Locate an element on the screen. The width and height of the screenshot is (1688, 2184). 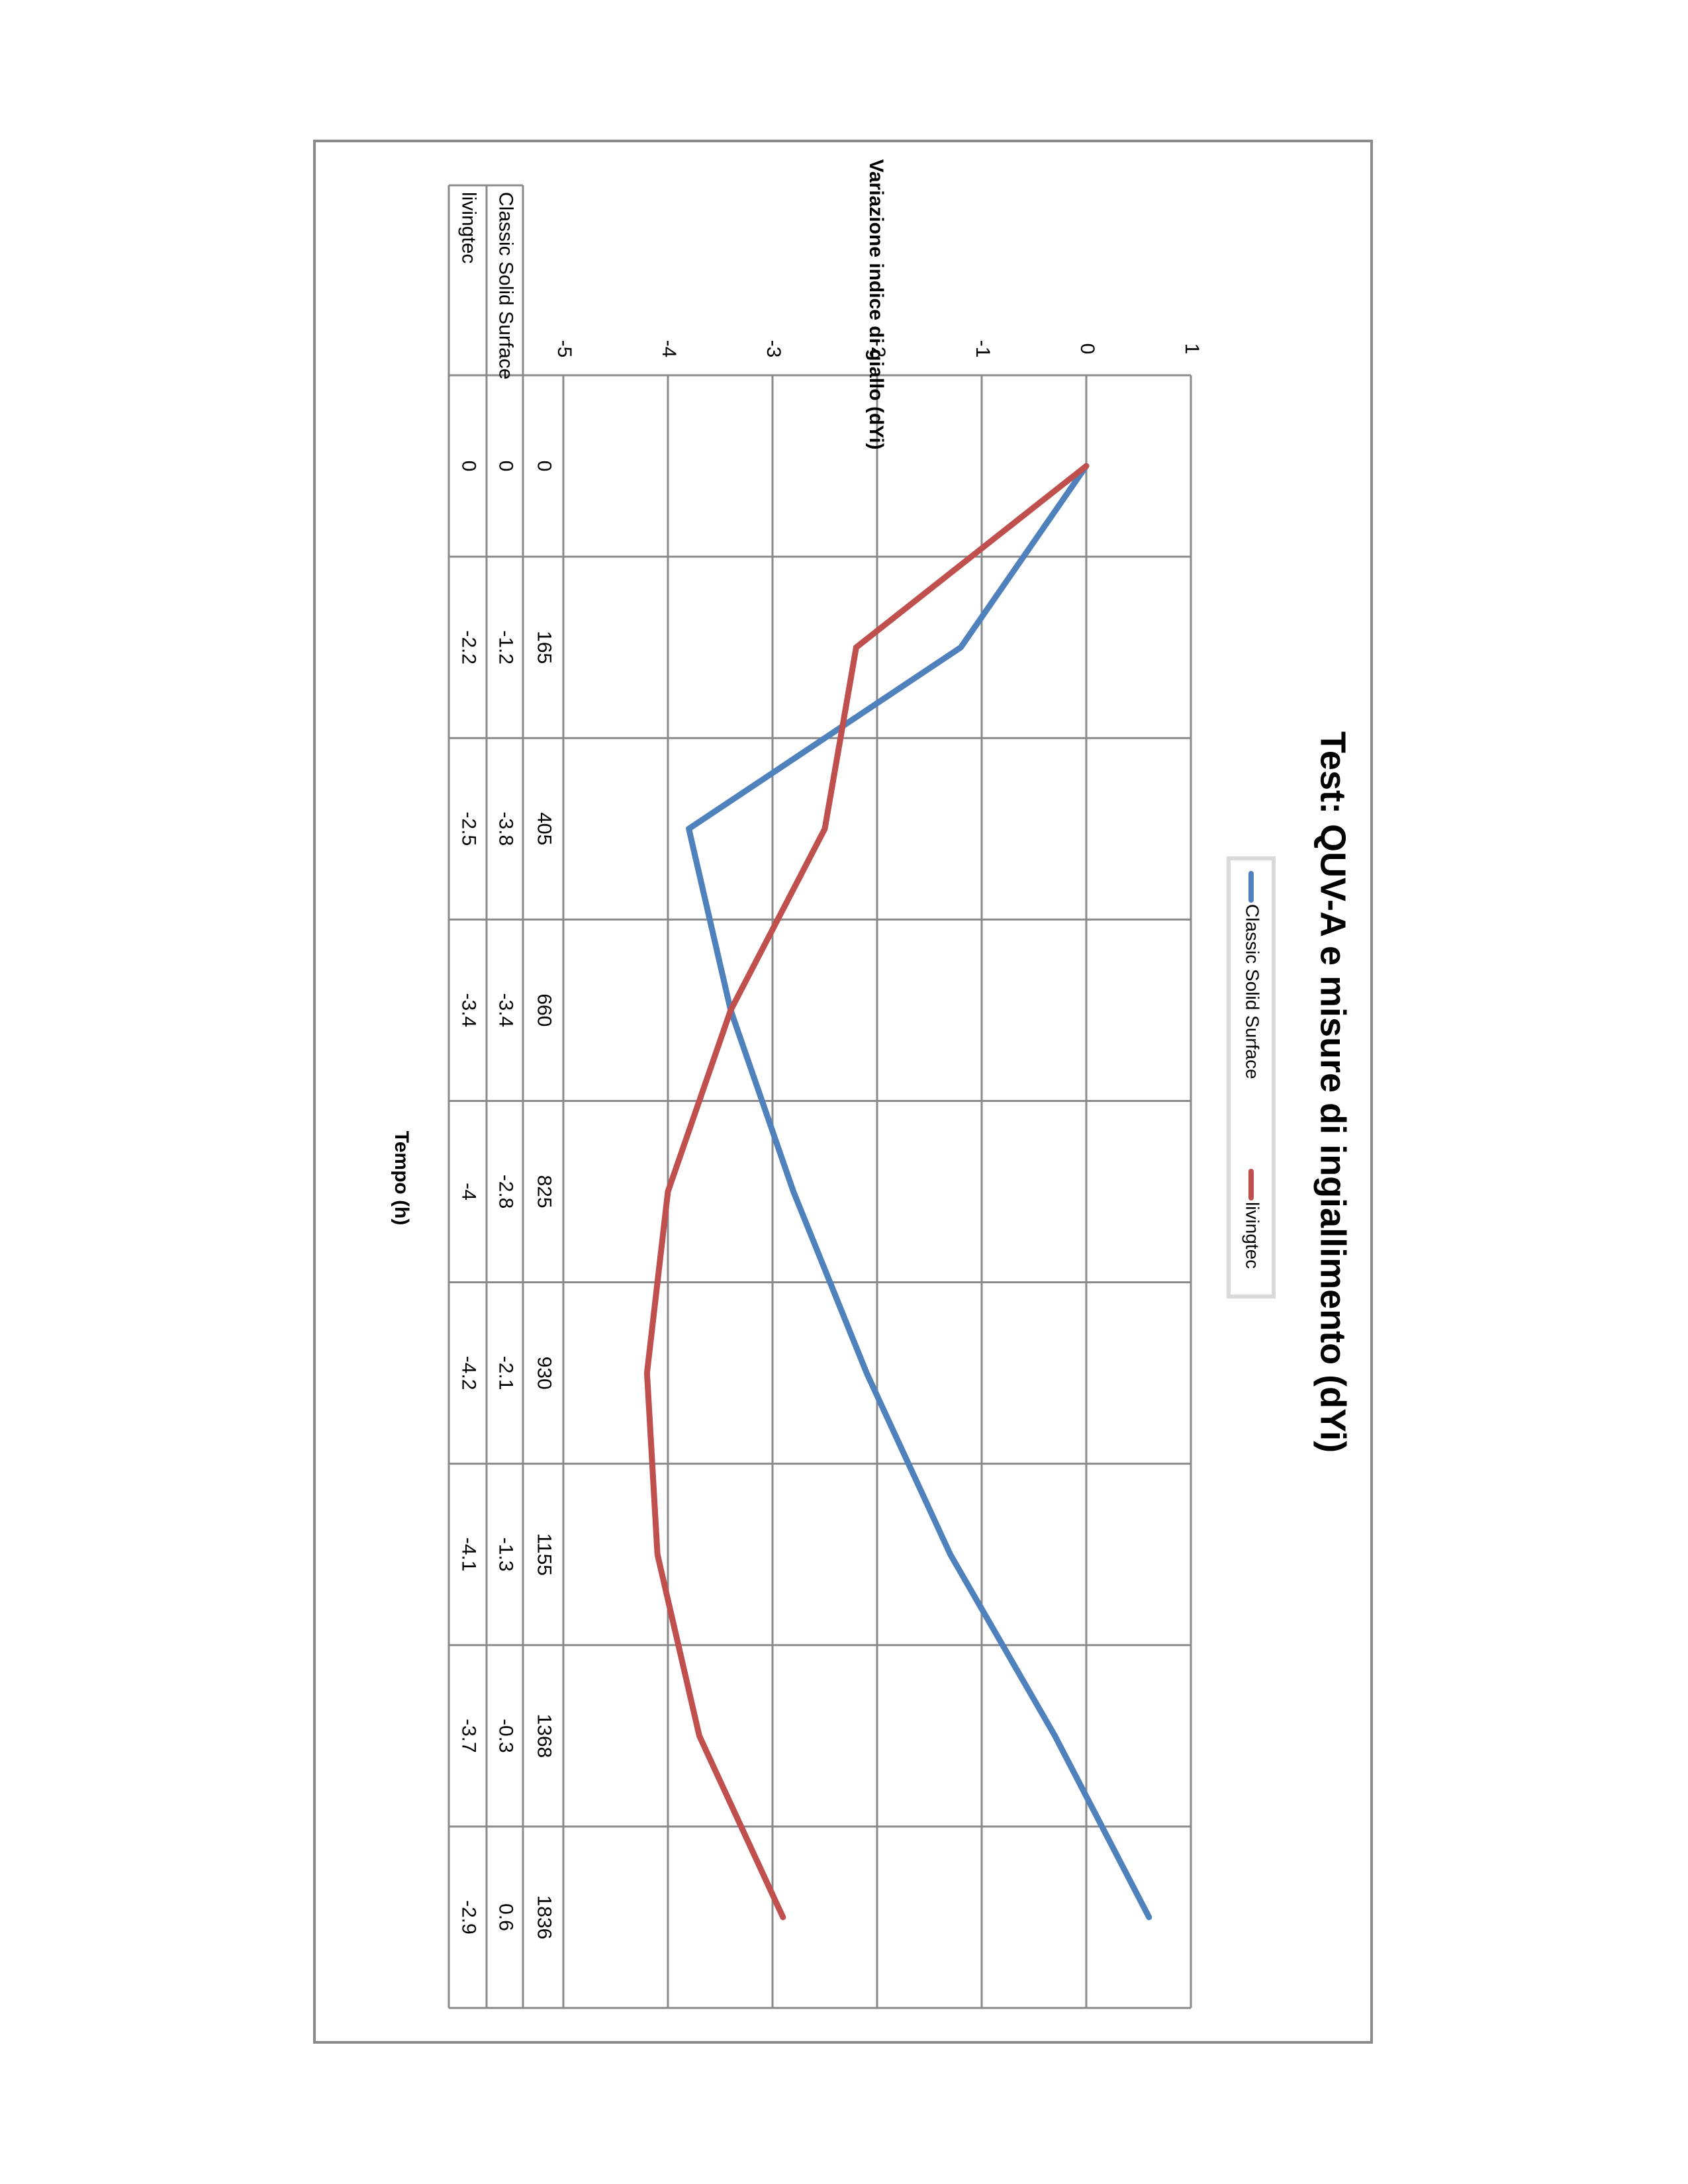
table-cell: -0.3 is located at coordinates (506, 1736).